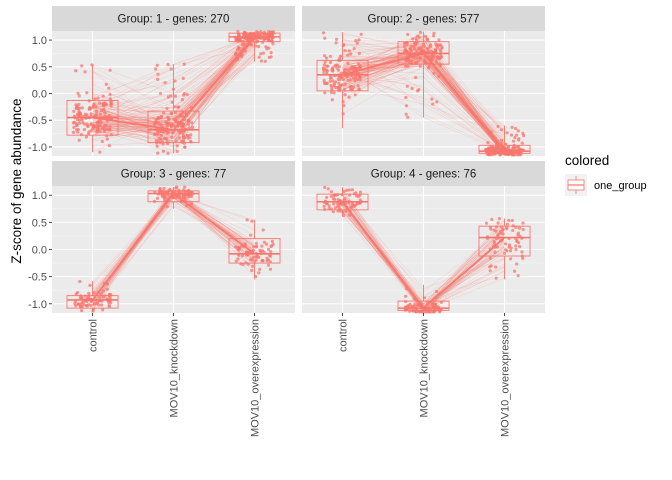 This screenshot has width=672, height=480. Describe the element at coordinates (94, 335) in the screenshot. I see `x-tick-label-control: control` at that location.